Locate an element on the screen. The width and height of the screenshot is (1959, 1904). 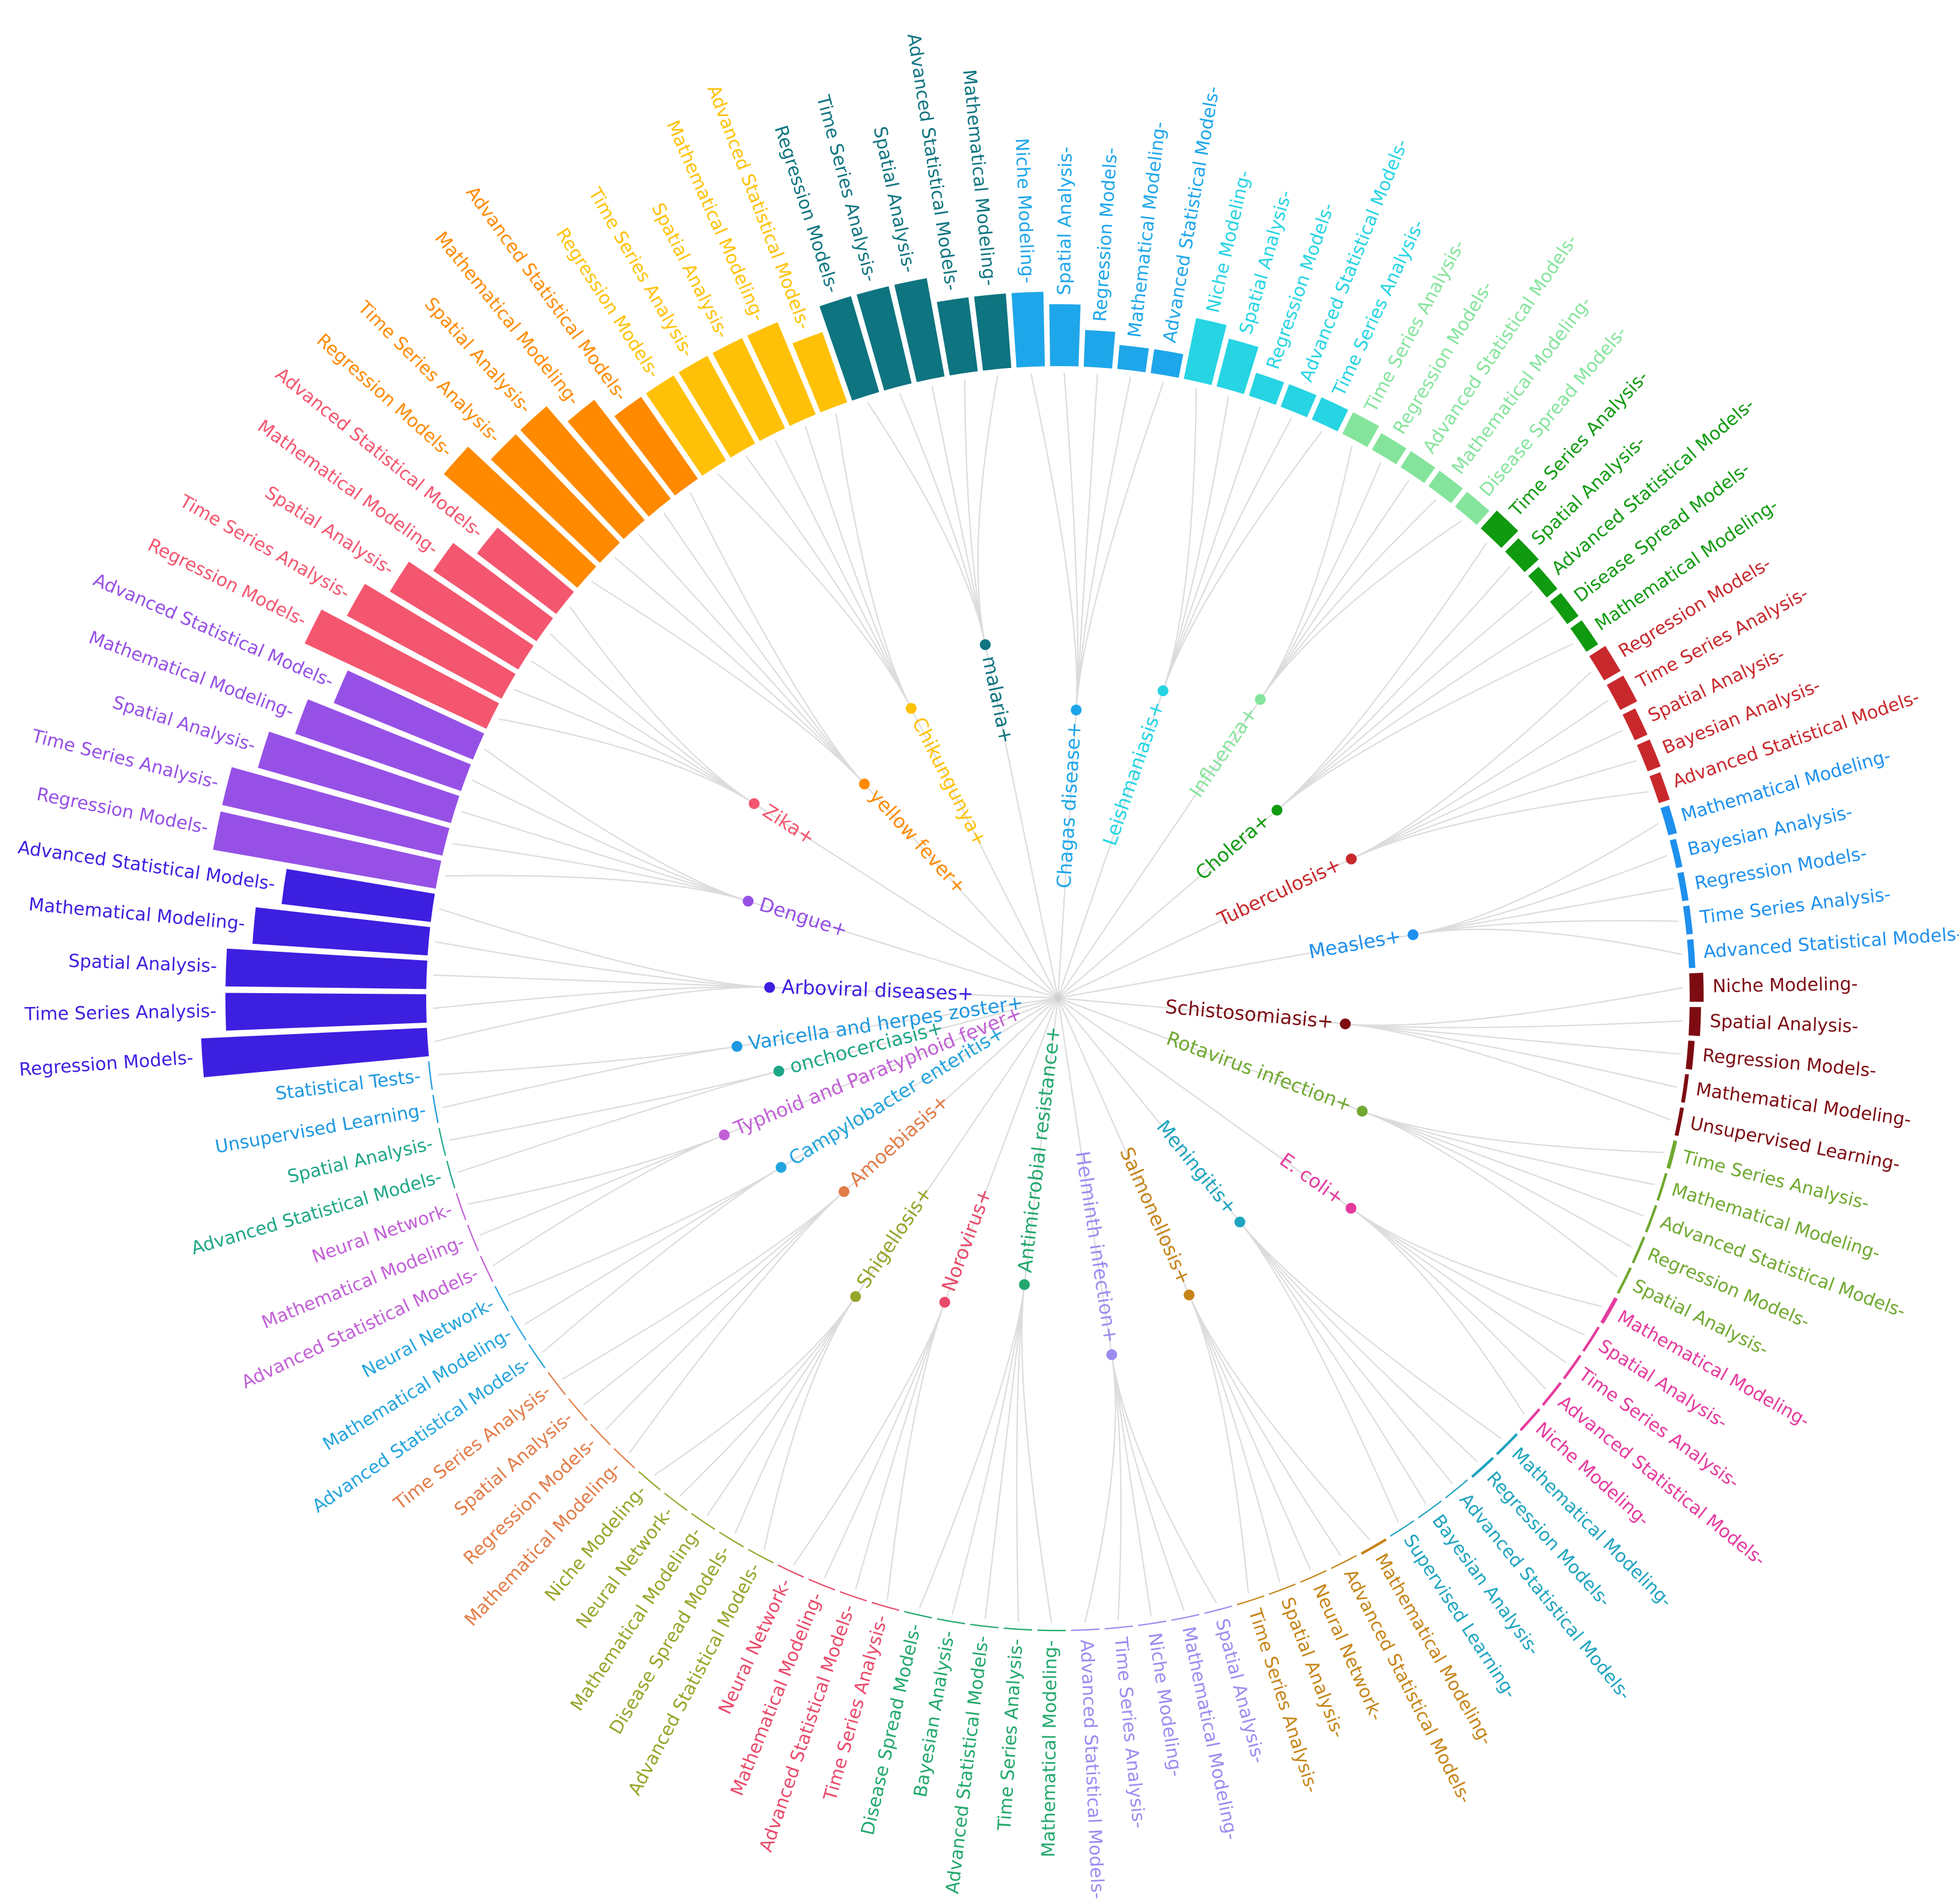
method-label: Regression Models- is located at coordinates (1106, 235).